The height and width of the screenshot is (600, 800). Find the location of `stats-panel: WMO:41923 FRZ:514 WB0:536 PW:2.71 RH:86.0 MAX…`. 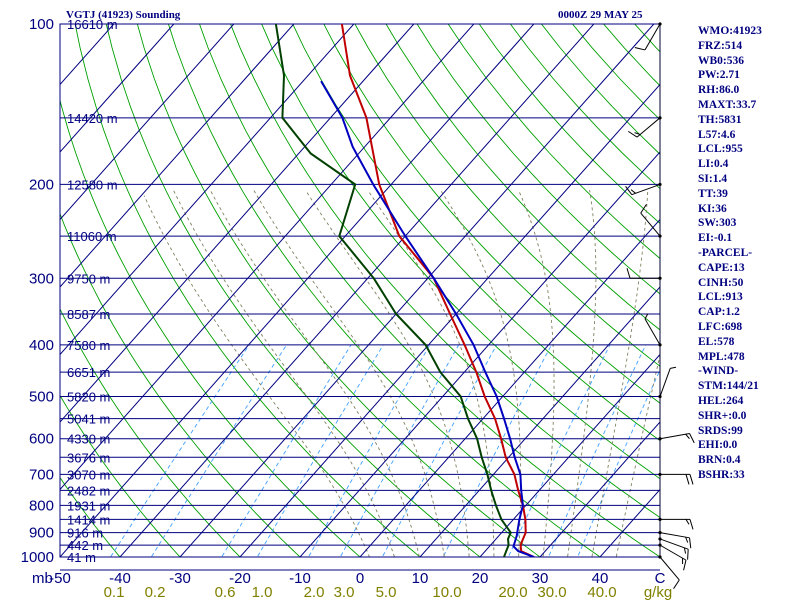

stats-panel: WMO:41923 FRZ:514 WB0:536 PW:2.71 RH:86.0 MAX… is located at coordinates (749, 253).